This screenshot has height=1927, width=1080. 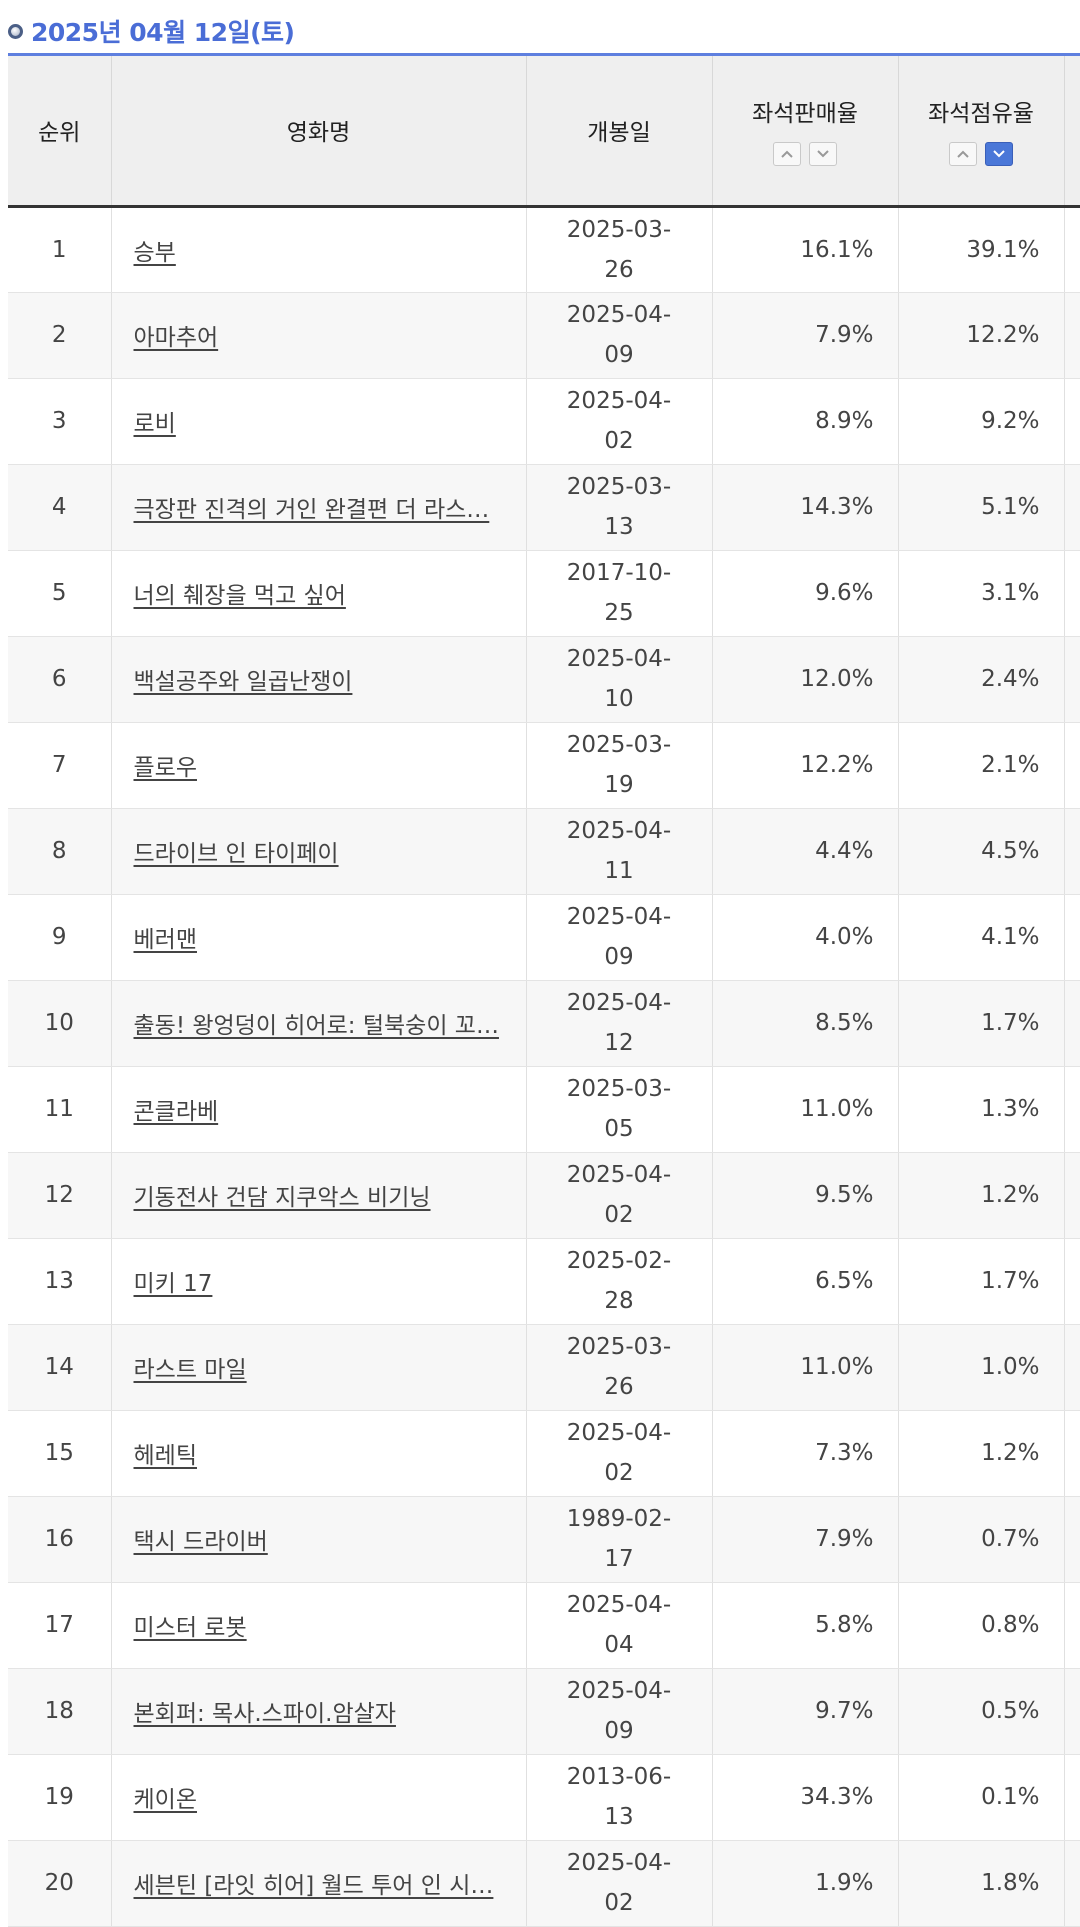 What do you see at coordinates (805, 593) in the screenshot?
I see `seat-sales-cell: 9.6%` at bounding box center [805, 593].